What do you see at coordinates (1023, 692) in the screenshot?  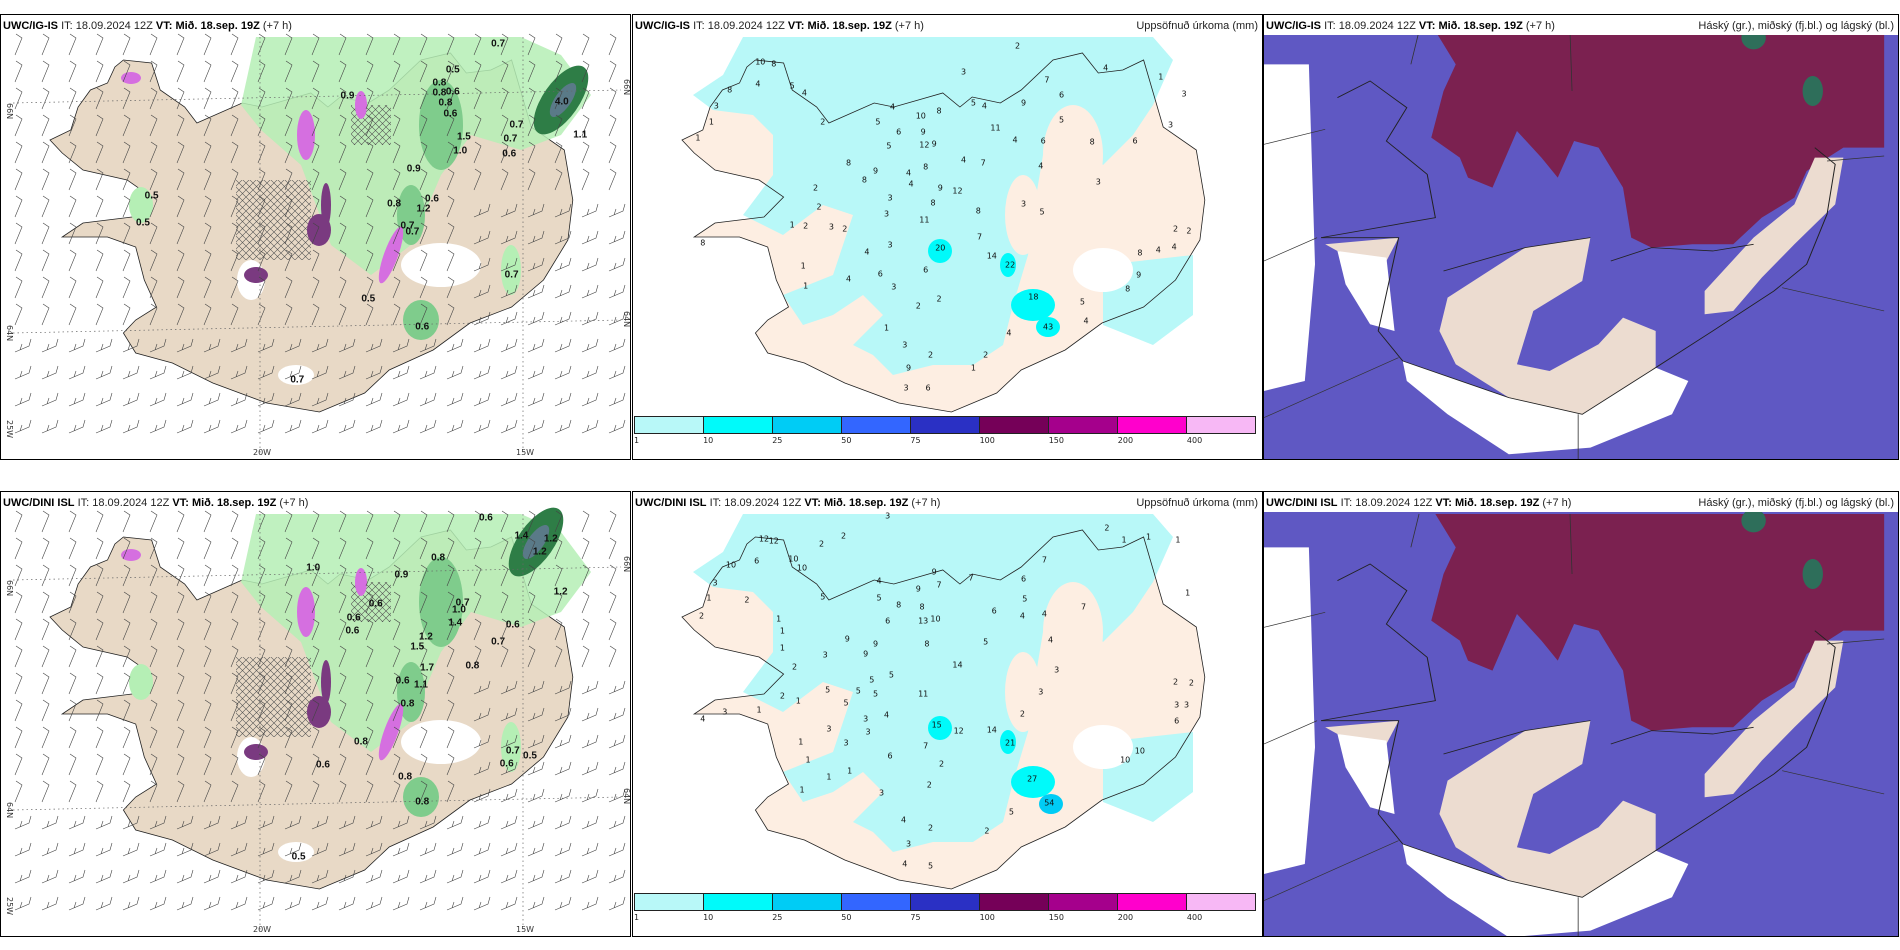 I see `dry-patch` at bounding box center [1023, 692].